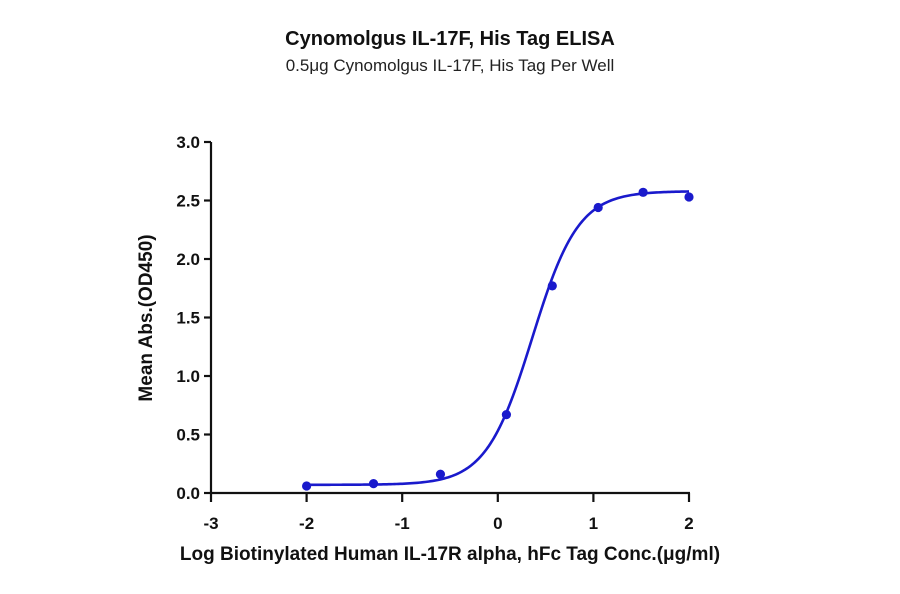 The image size is (900, 594). I want to click on y-tick-label: 2.5, so click(188, 201).